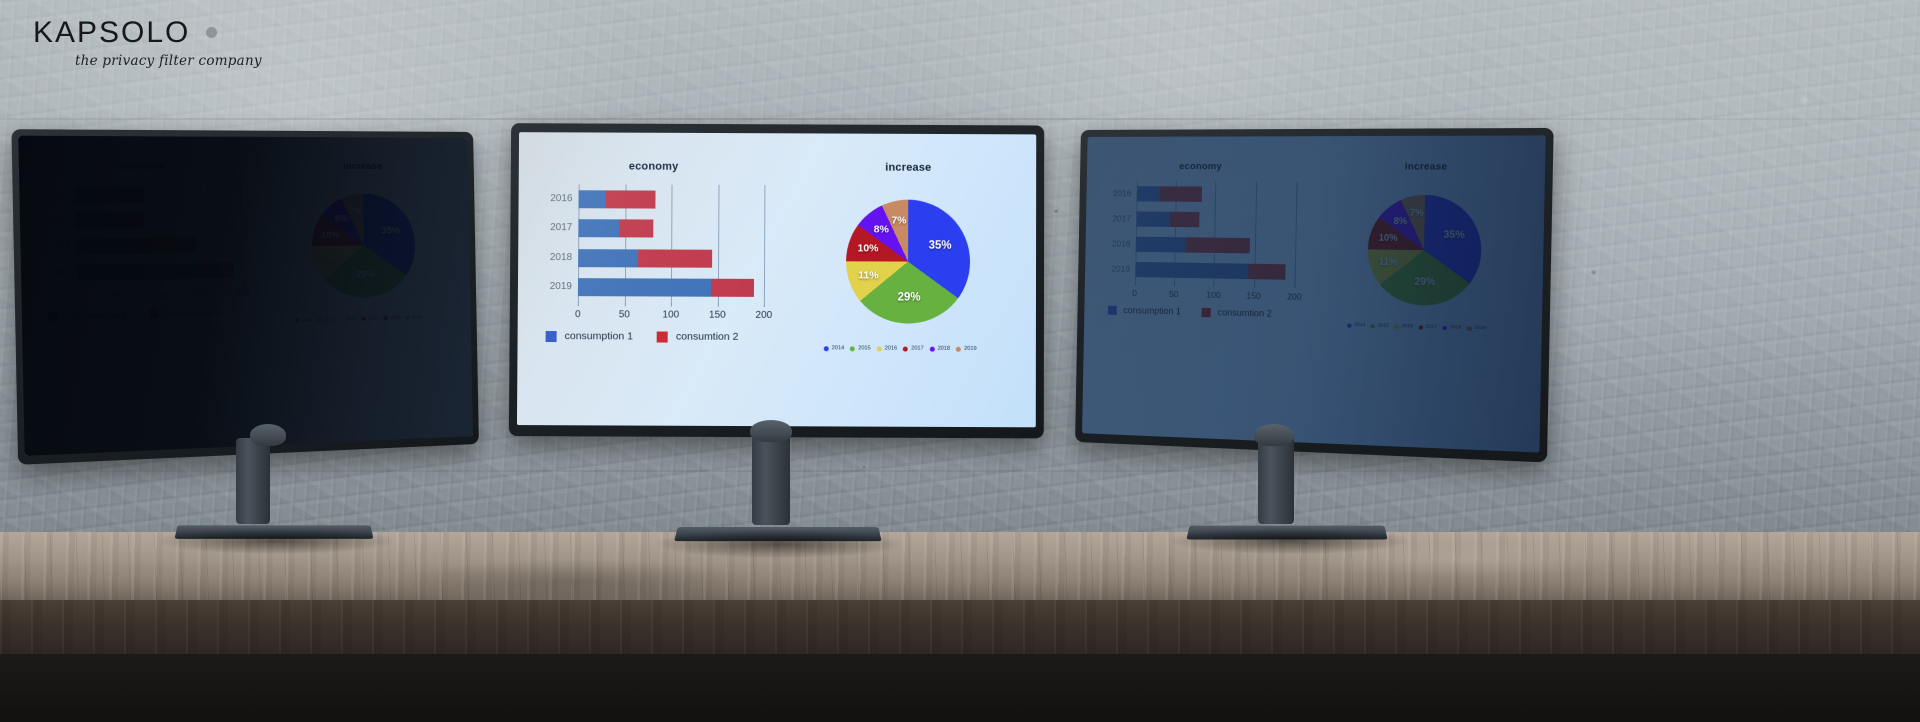 The height and width of the screenshot is (722, 1920). Describe the element at coordinates (1254, 295) in the screenshot. I see `bar-x-tick-label: 150` at that location.